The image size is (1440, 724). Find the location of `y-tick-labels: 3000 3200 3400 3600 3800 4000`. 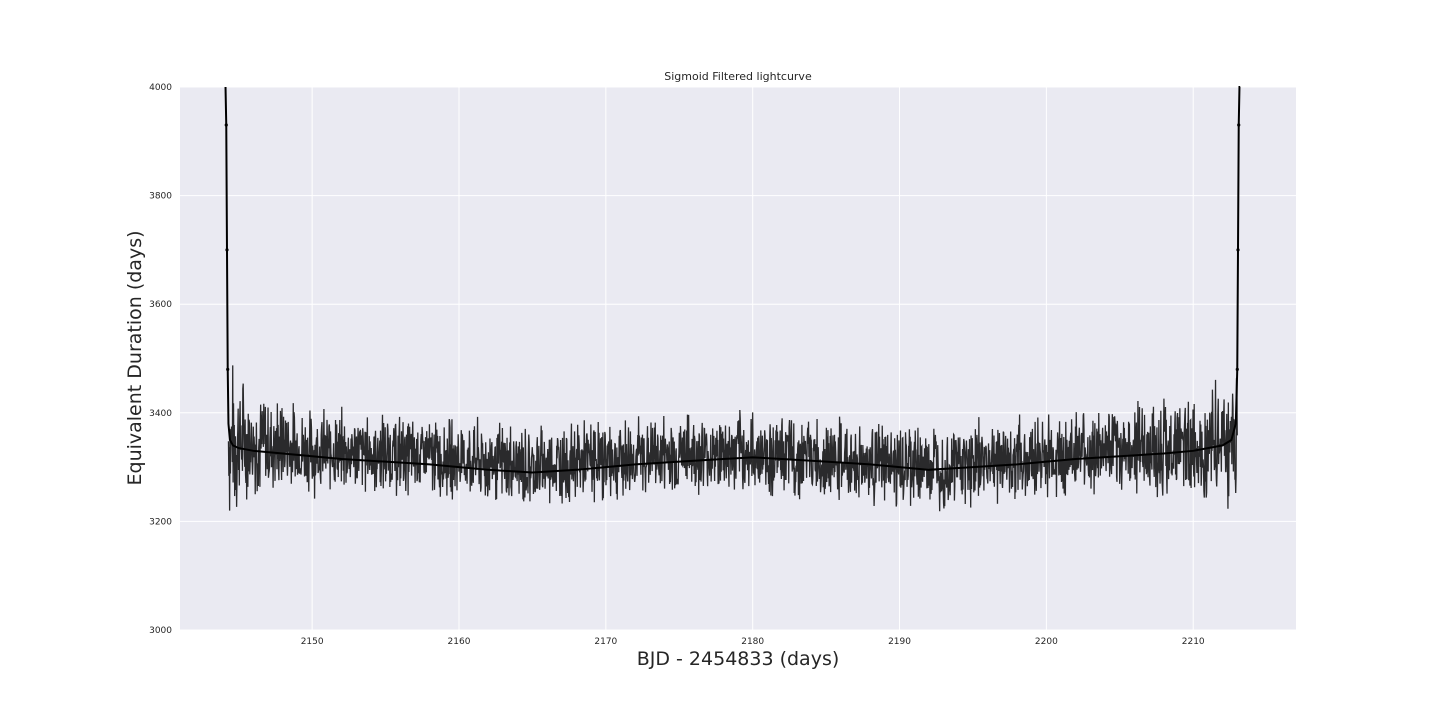

y-tick-labels: 3000 3200 3400 3600 3800 4000 is located at coordinates (160, 359).